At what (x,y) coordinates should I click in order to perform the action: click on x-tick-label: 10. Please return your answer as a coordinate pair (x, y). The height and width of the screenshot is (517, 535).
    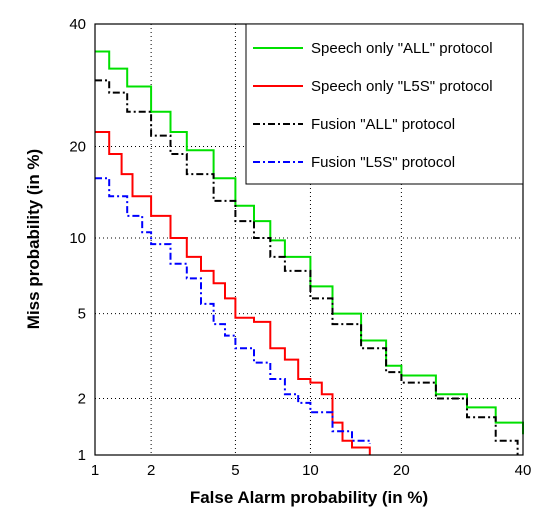
    Looking at the image, I should click on (310, 470).